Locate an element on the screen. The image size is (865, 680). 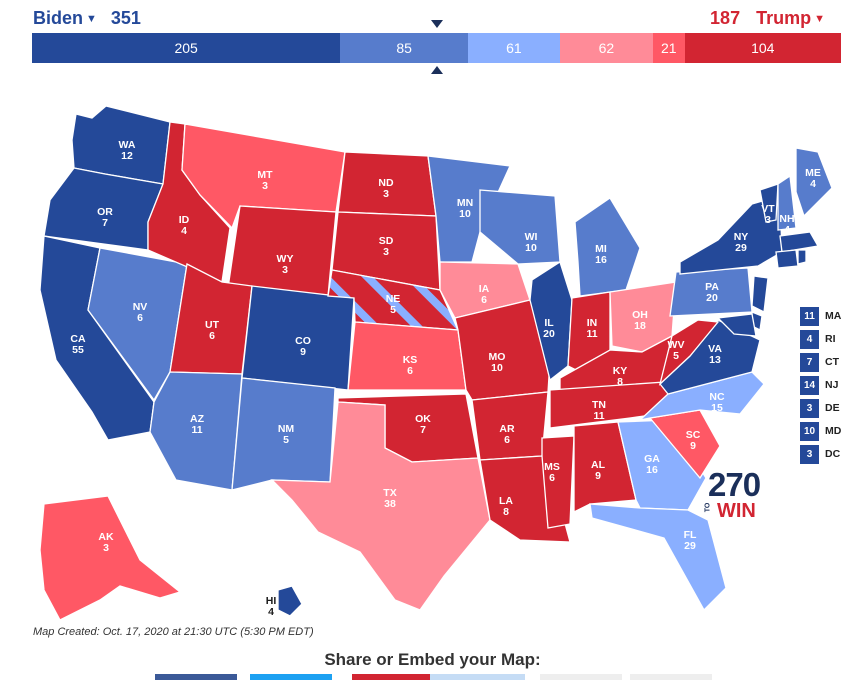
state-label-hi: HI is located at coordinates (271, 601).